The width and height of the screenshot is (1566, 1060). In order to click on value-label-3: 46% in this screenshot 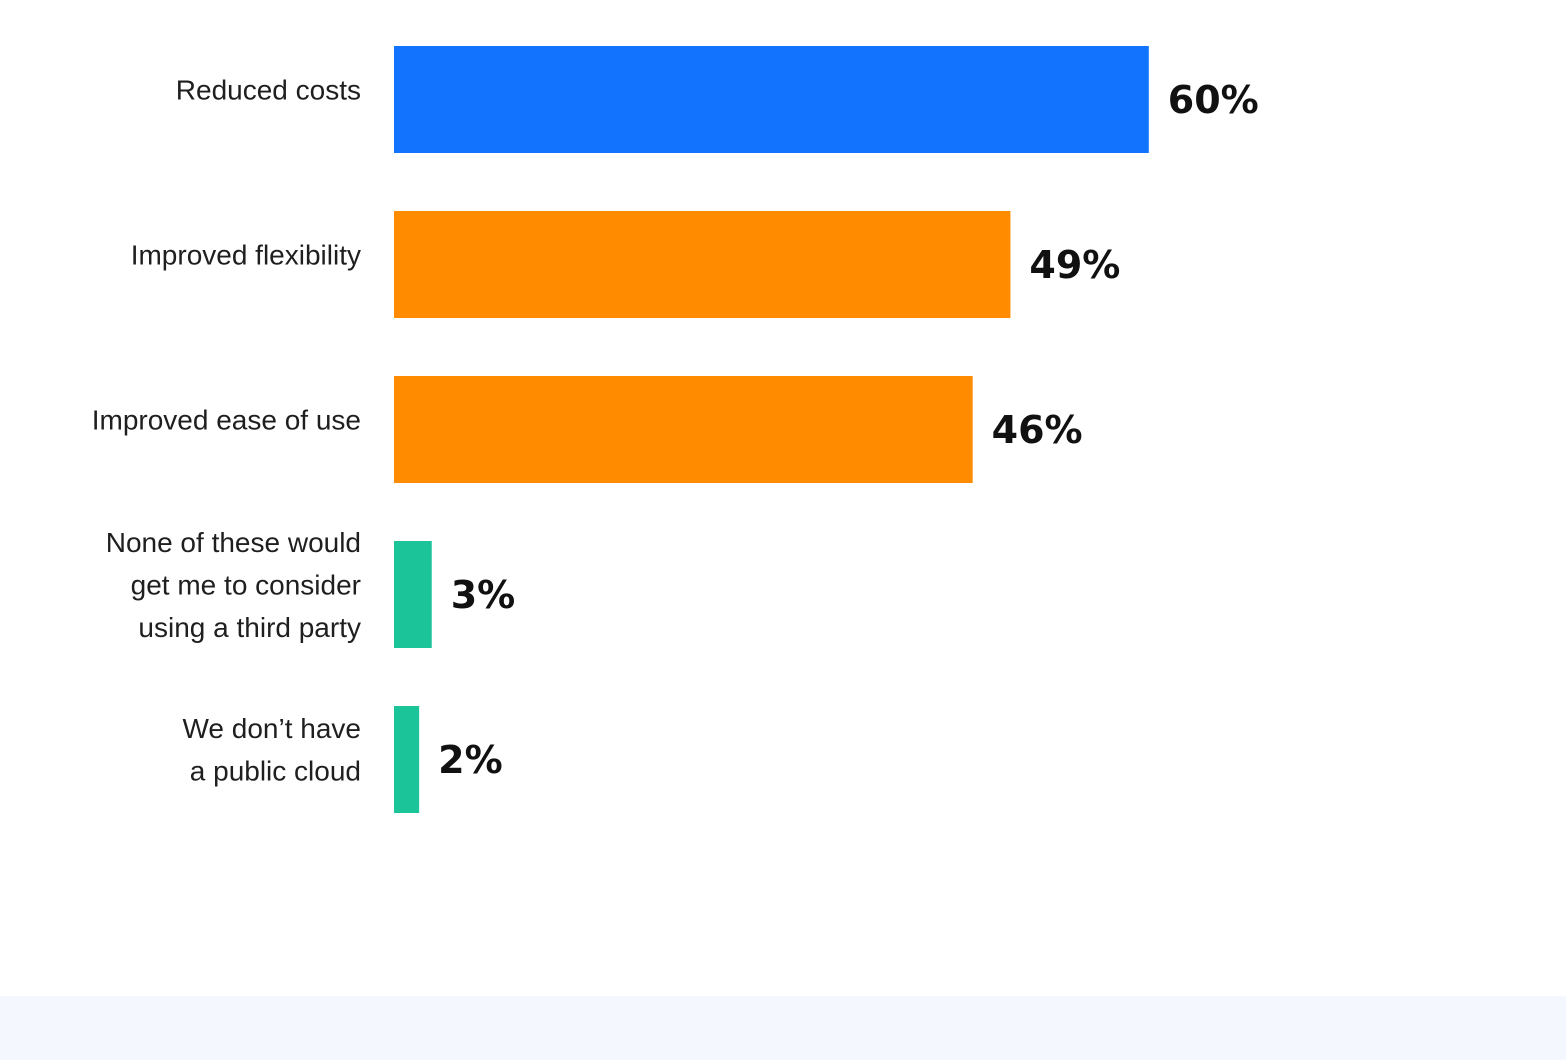, I will do `click(1037, 430)`.